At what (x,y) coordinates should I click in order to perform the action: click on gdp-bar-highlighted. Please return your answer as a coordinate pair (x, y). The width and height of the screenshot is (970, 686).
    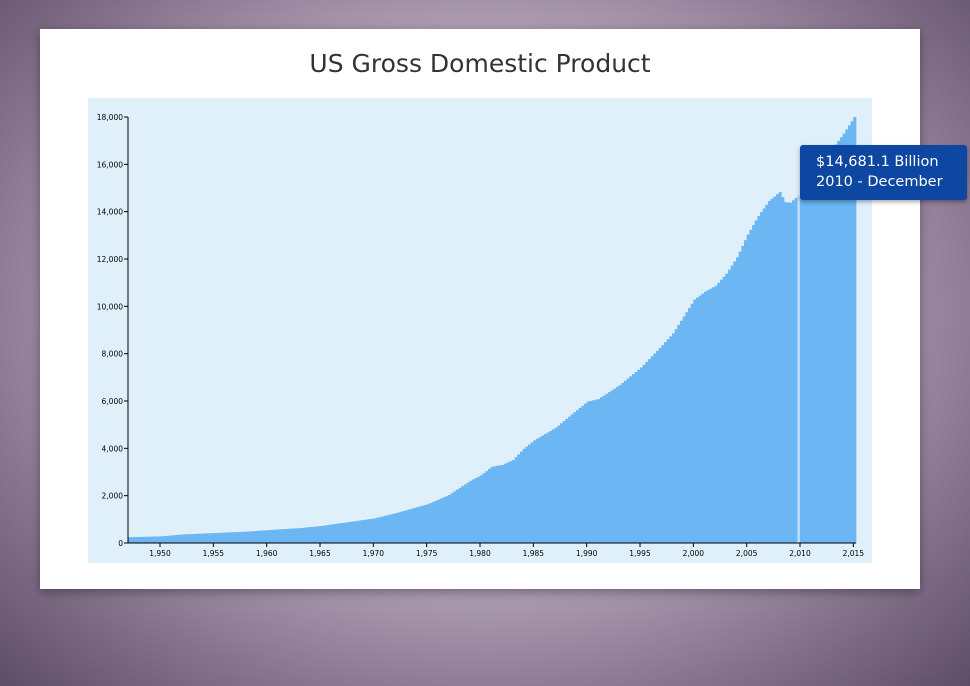
    Looking at the image, I should click on (799, 369).